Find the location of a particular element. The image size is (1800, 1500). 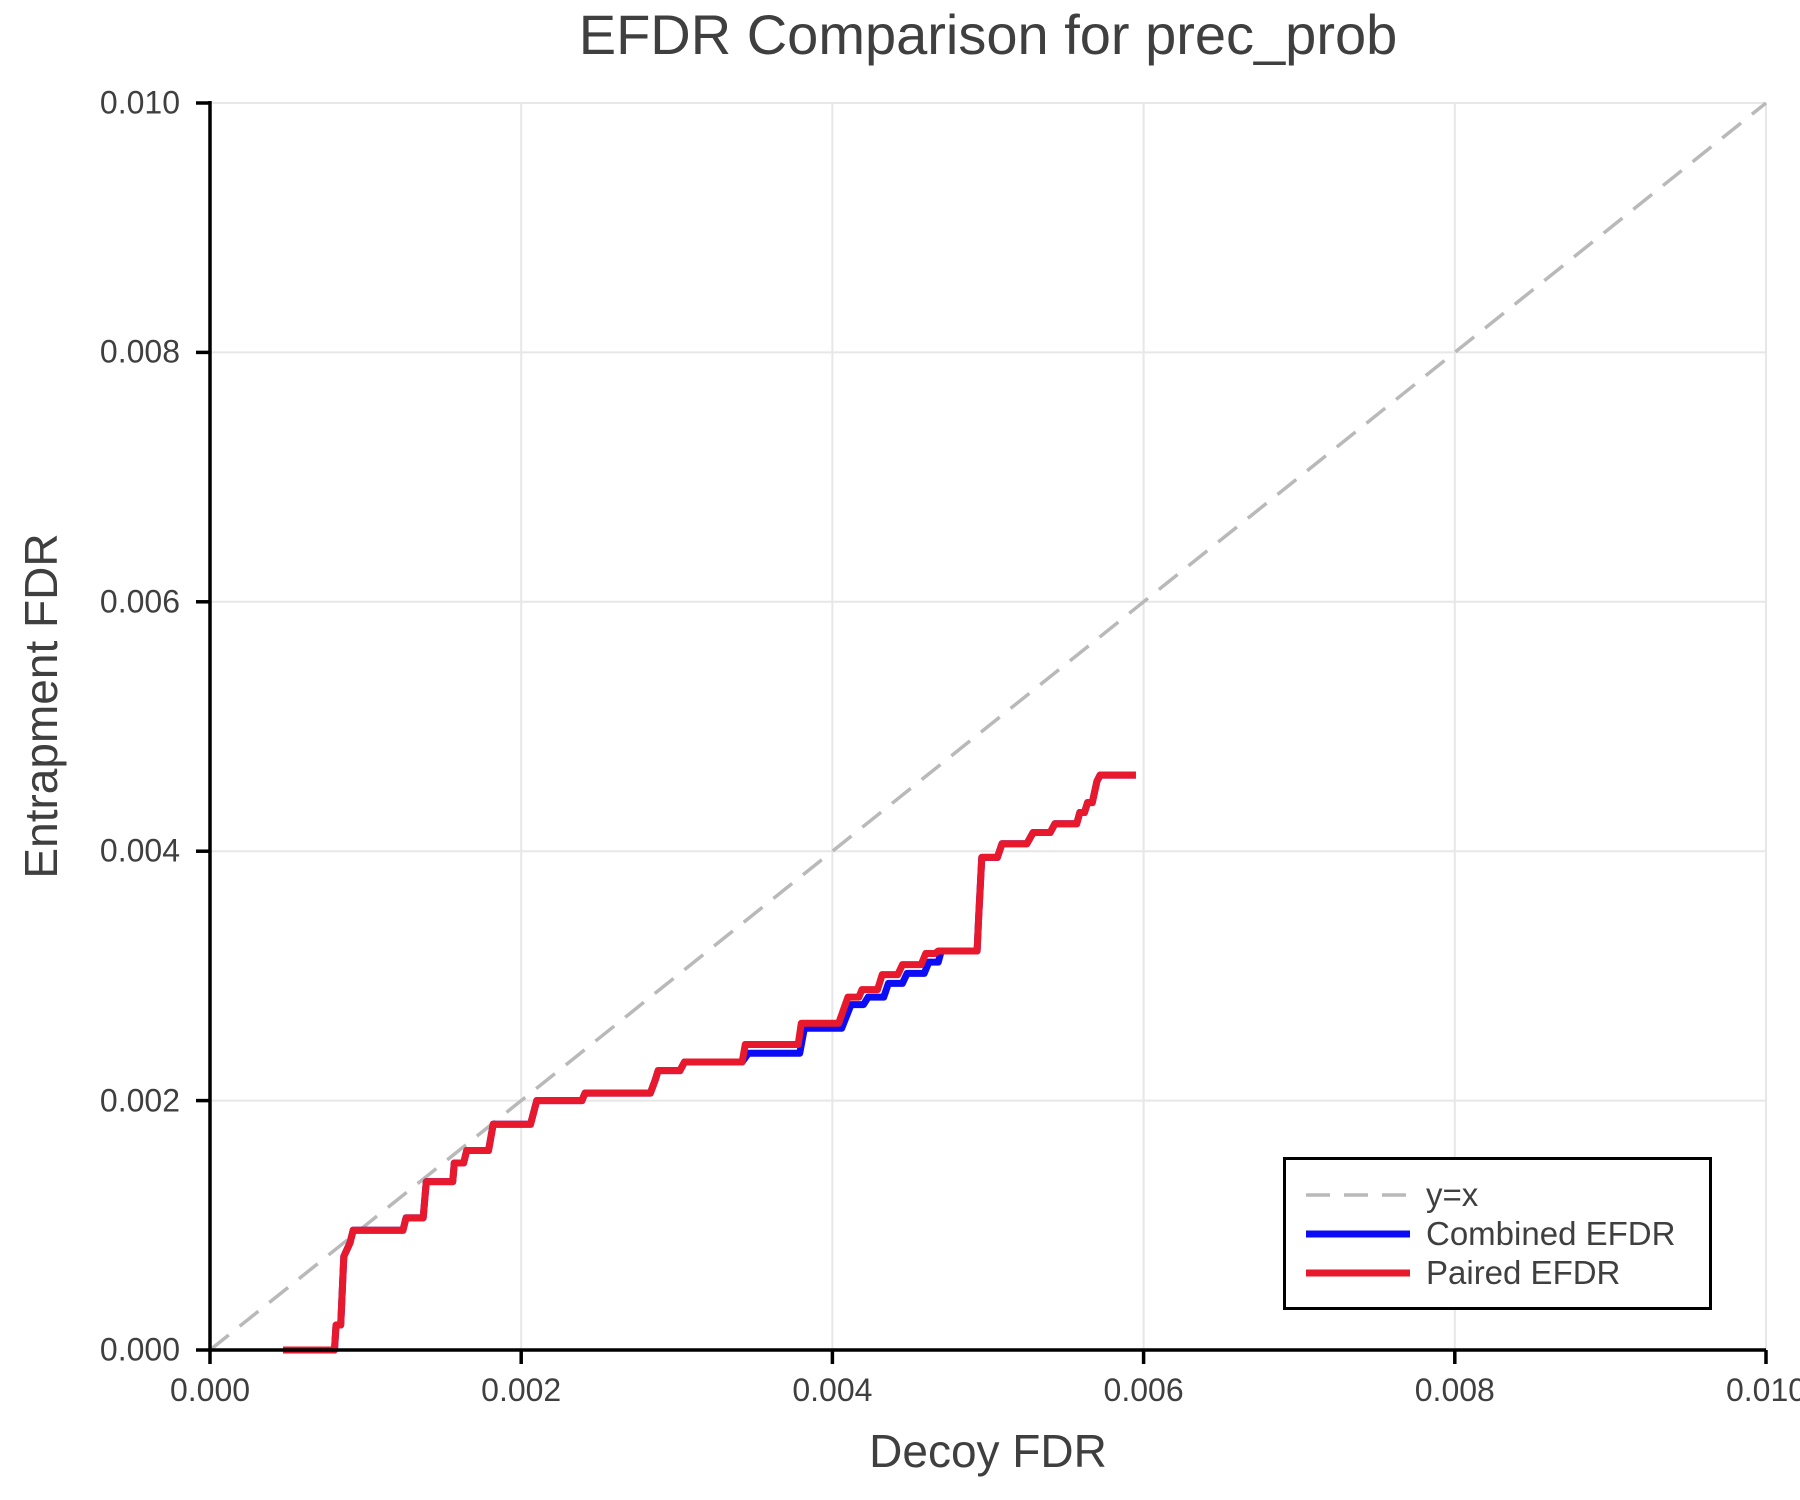

legend-label-identity: y=x is located at coordinates (1452, 1194).